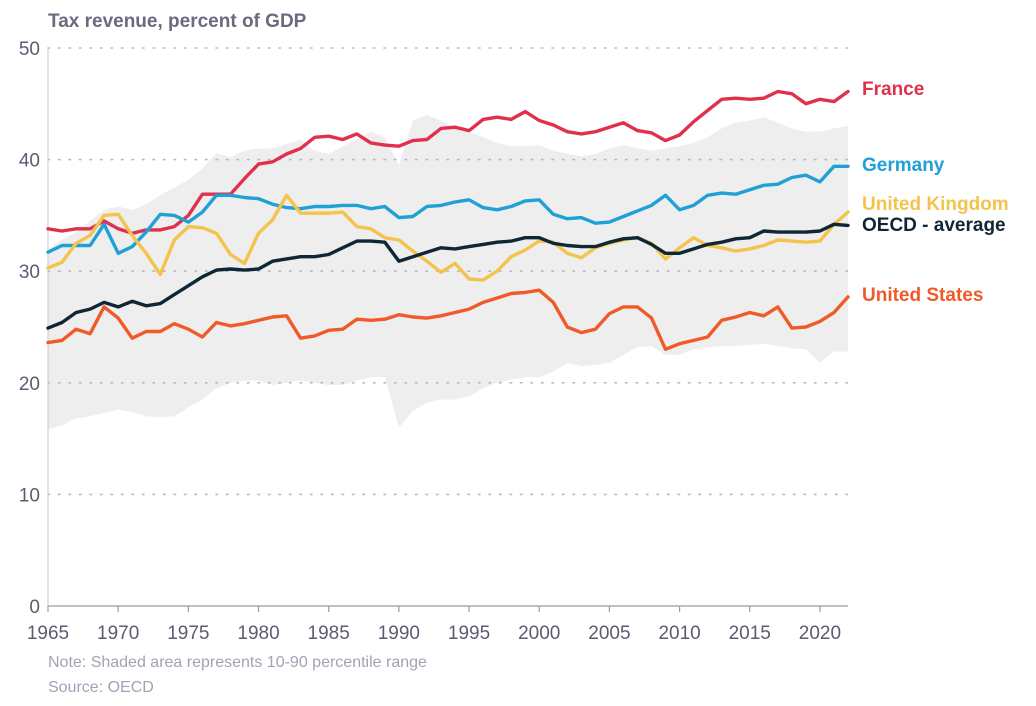  I want to click on y-tick-label: 10, so click(29, 495).